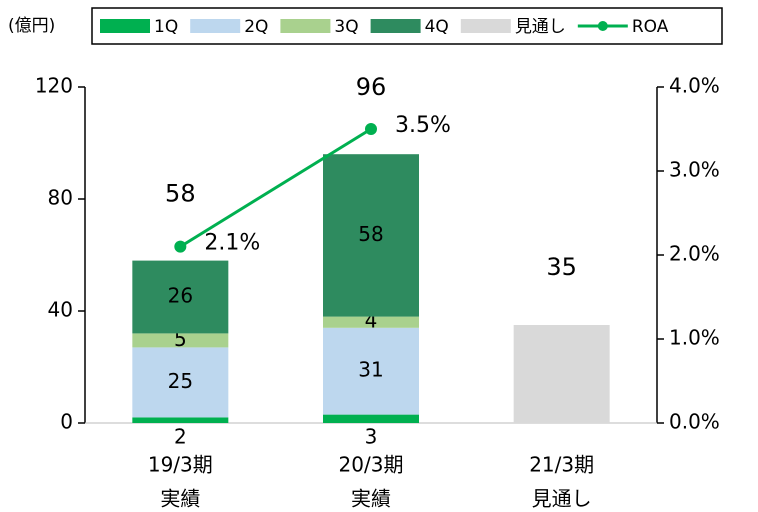  What do you see at coordinates (31, 26) in the screenshot?
I see `unit-label: (億円)` at bounding box center [31, 26].